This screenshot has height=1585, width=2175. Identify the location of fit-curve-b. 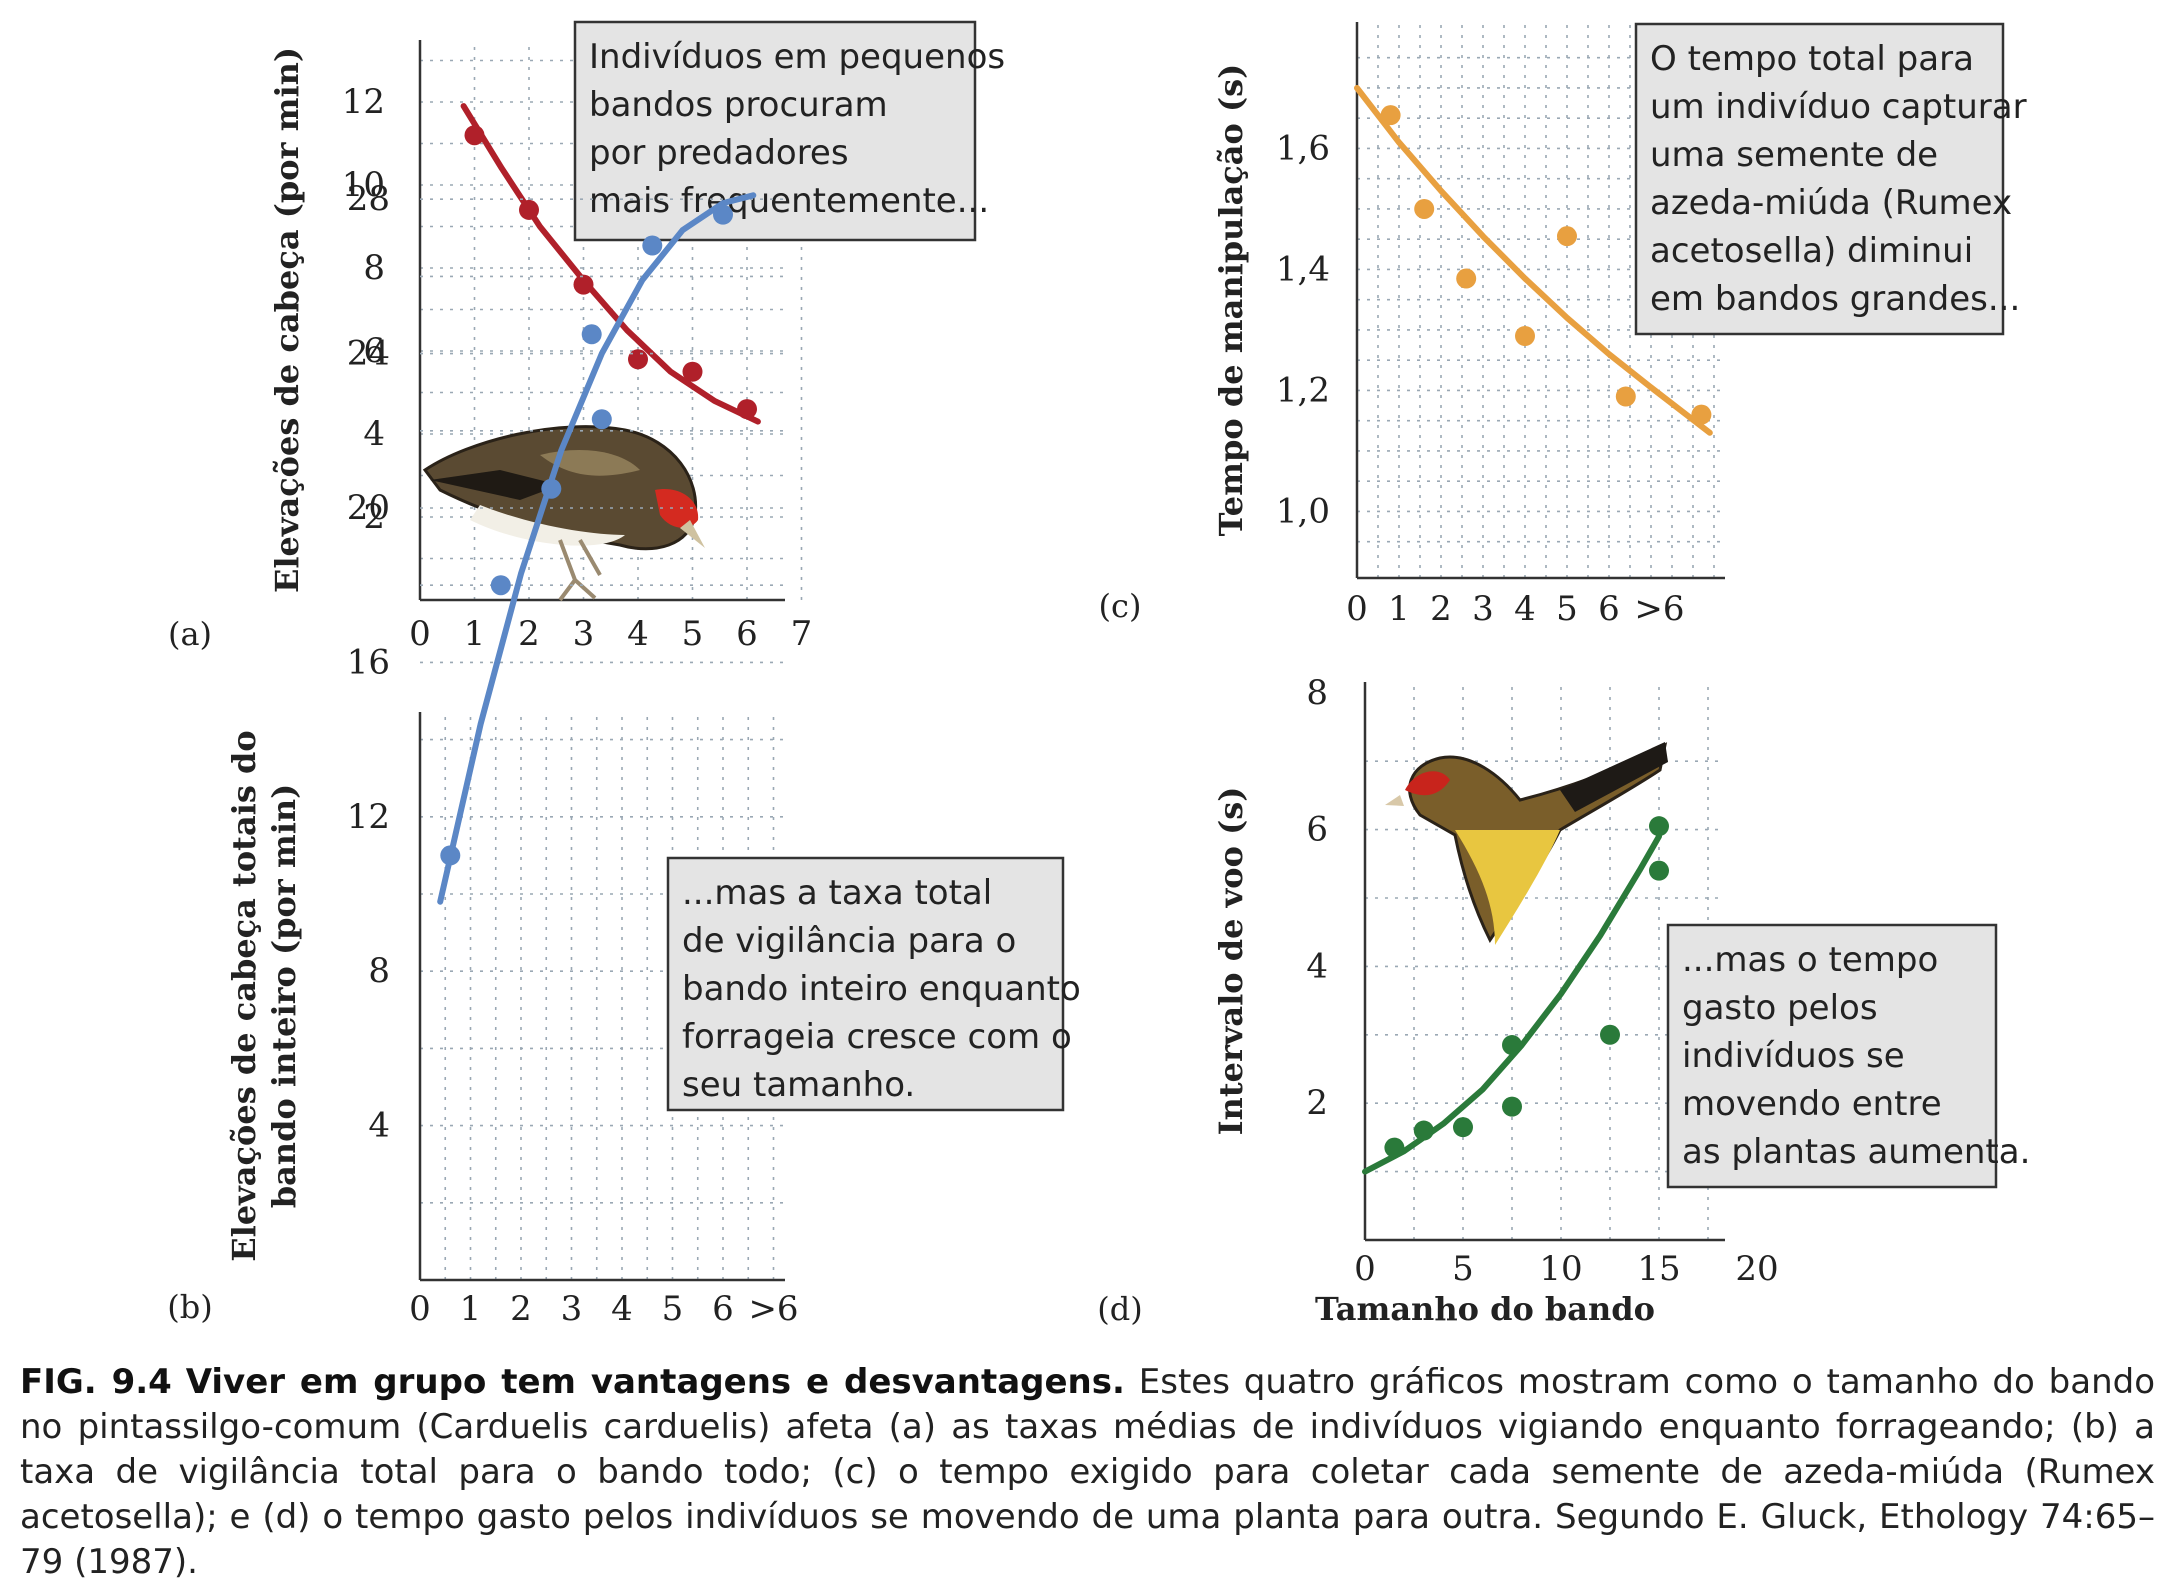
(597, 548).